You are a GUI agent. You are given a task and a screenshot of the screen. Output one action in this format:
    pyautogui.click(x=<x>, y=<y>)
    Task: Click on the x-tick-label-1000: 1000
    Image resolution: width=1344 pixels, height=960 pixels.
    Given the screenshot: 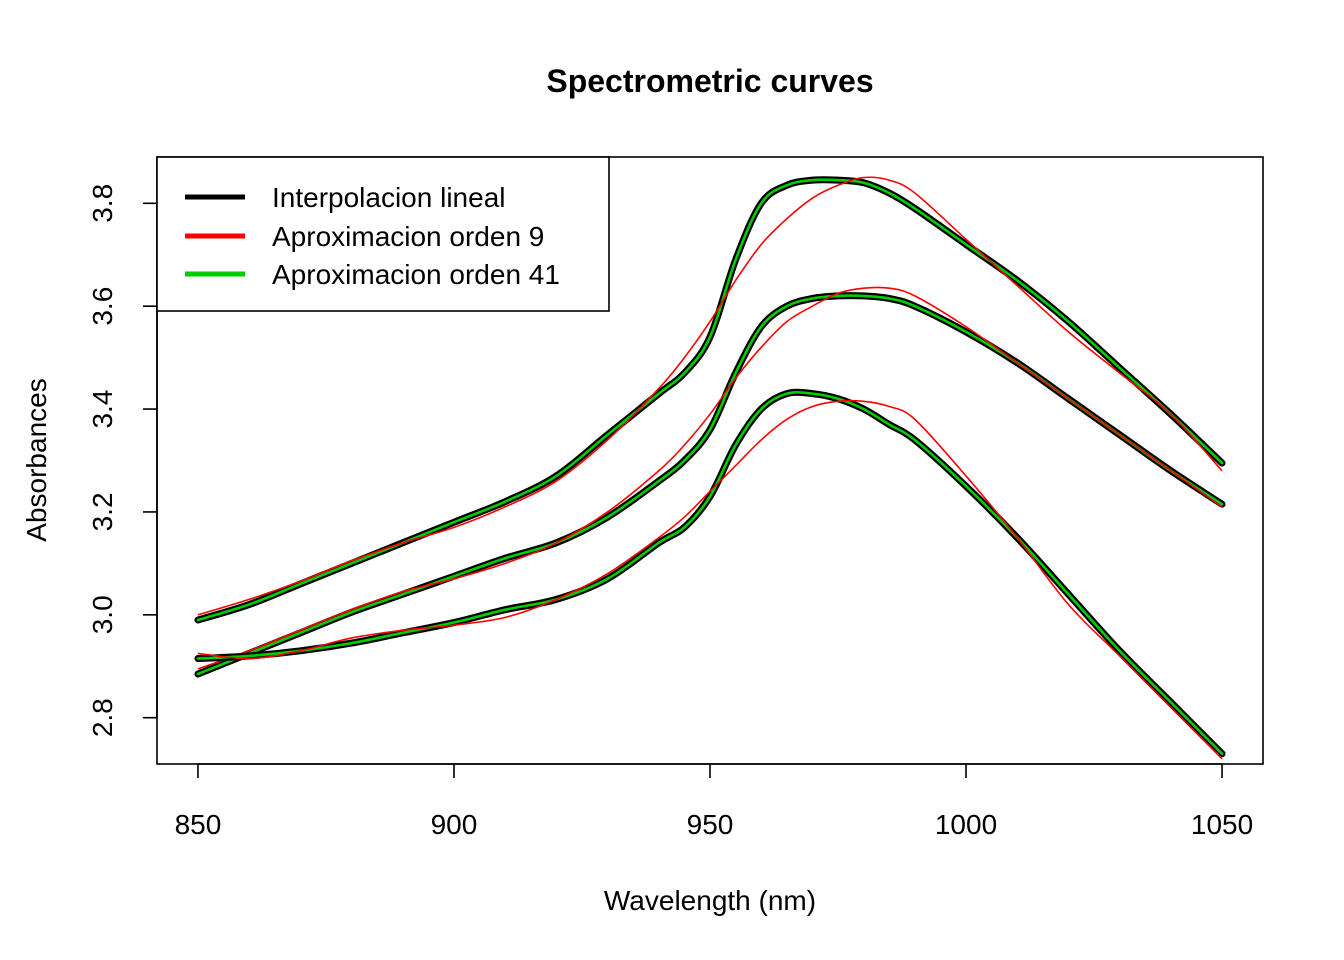 What is the action you would take?
    pyautogui.click(x=966, y=824)
    